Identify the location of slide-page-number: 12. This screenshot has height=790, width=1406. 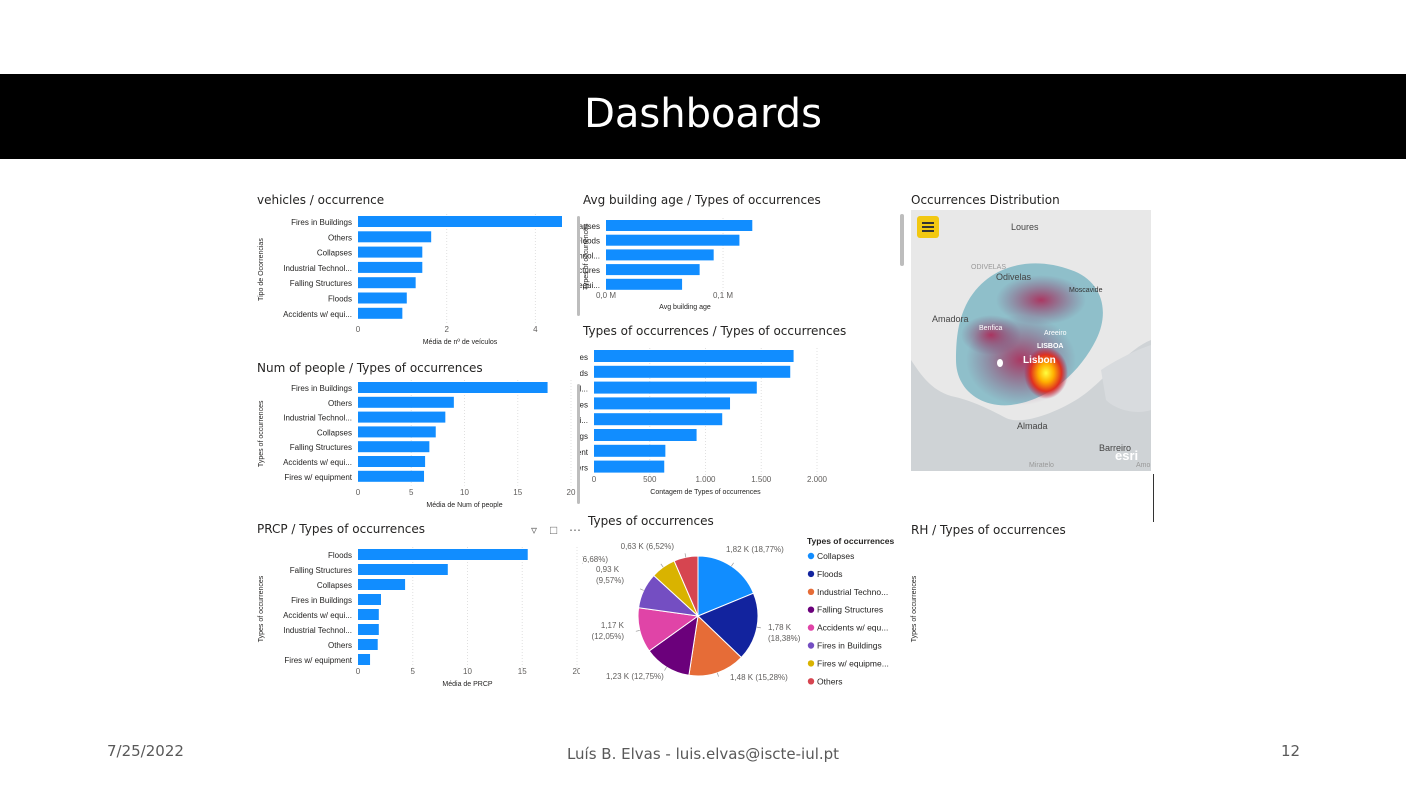
(1291, 751).